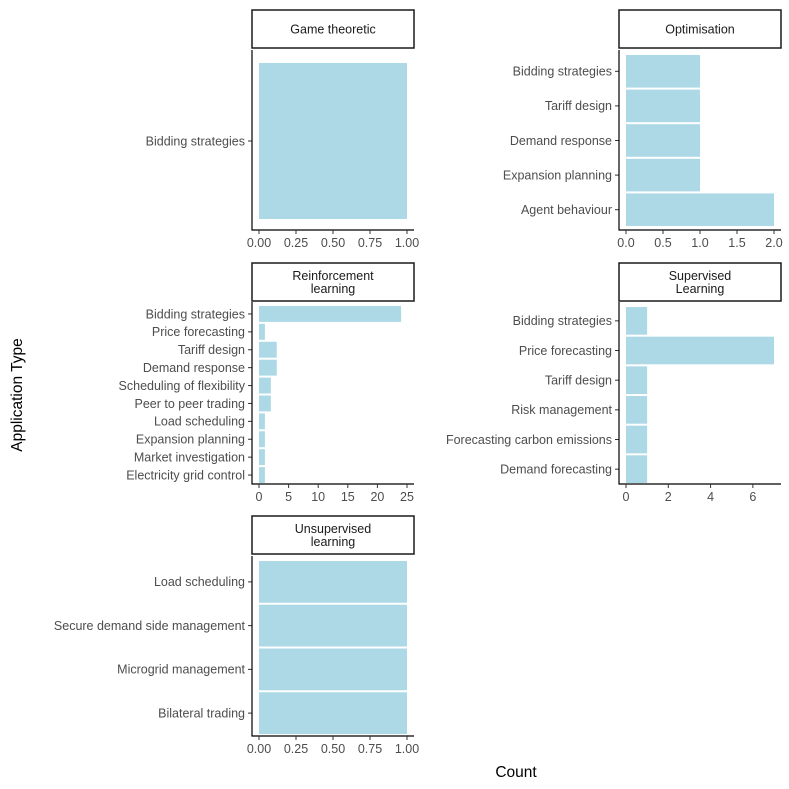  I want to click on category-label: Peer to peer trading, so click(190, 404).